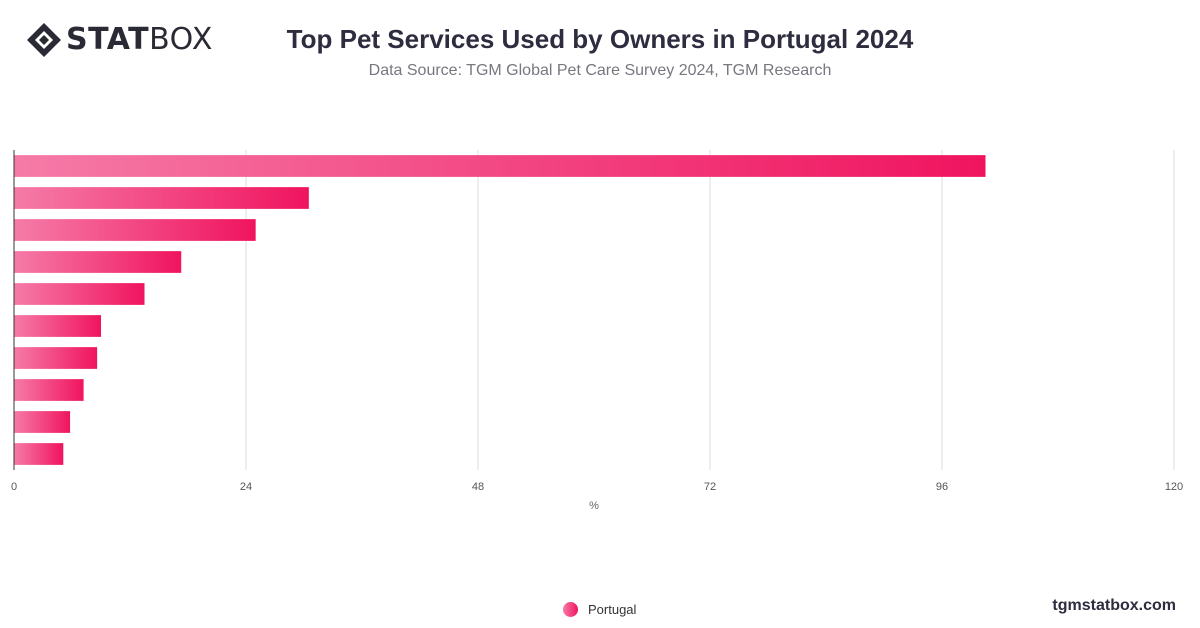 This screenshot has height=628, width=1200. I want to click on statbox-logo: STATBOX, so click(119, 40).